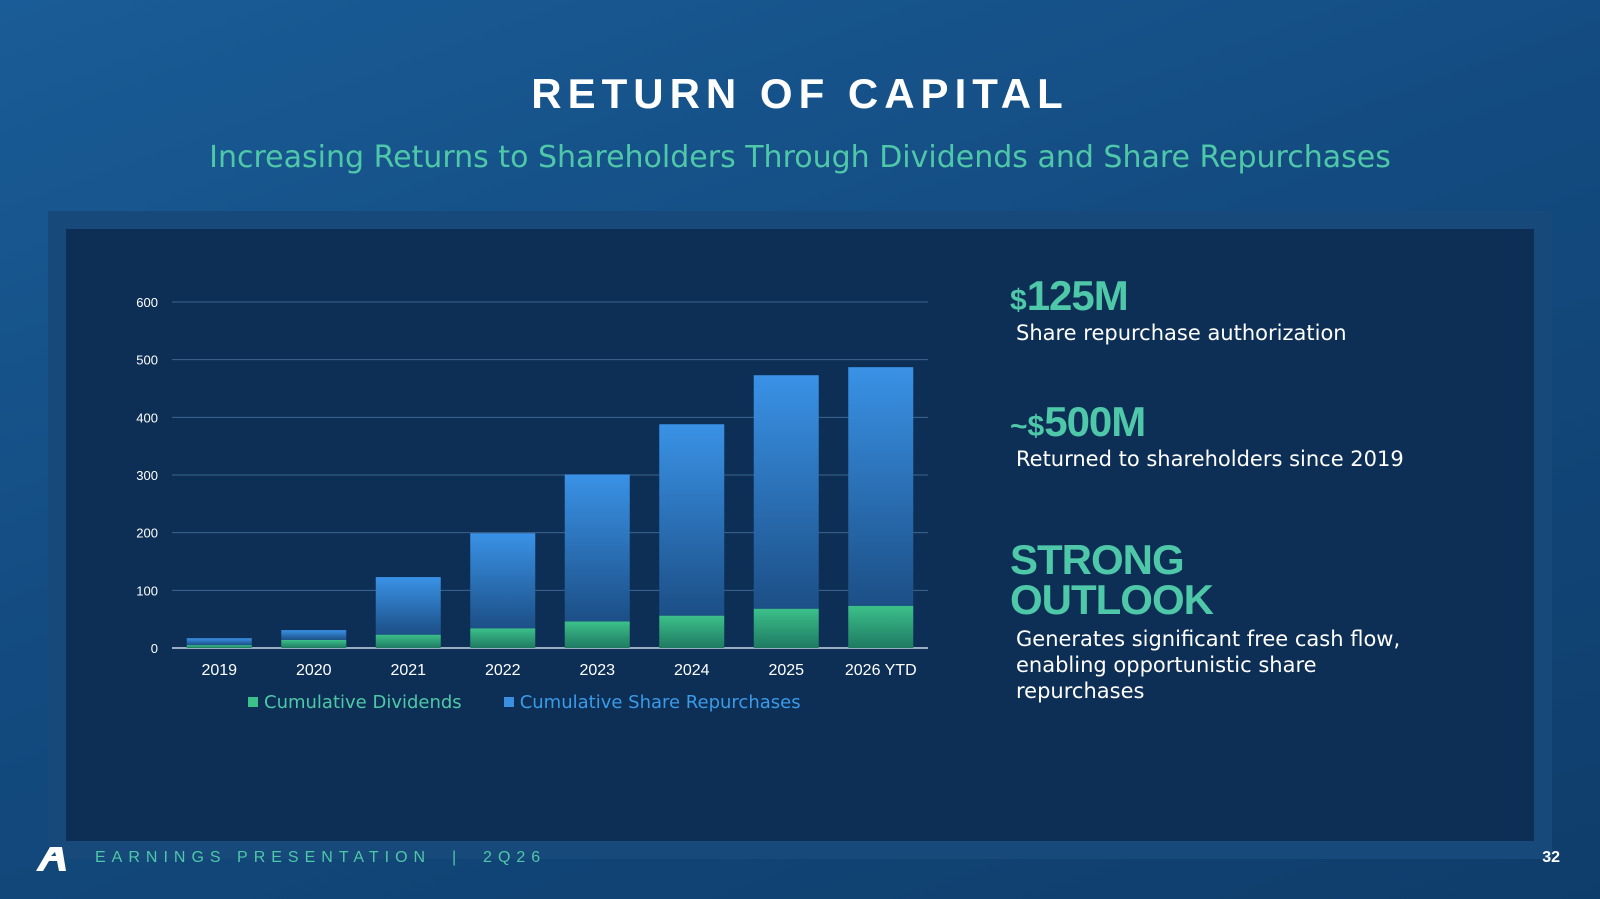 The image size is (1600, 899). Describe the element at coordinates (692, 670) in the screenshot. I see `x-tick-label: 2024` at that location.